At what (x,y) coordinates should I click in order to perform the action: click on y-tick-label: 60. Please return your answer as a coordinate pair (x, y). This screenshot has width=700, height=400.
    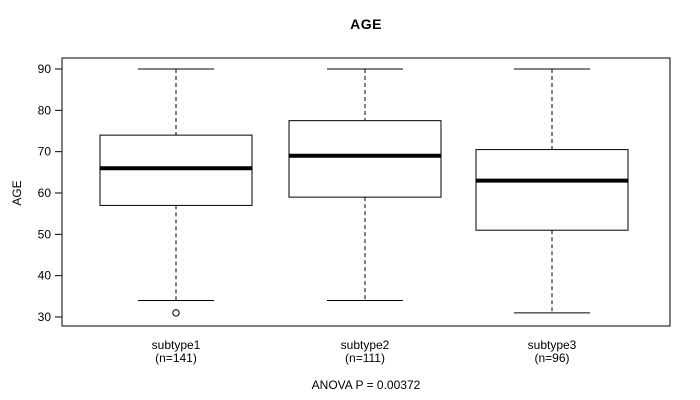
    Looking at the image, I should click on (45, 193).